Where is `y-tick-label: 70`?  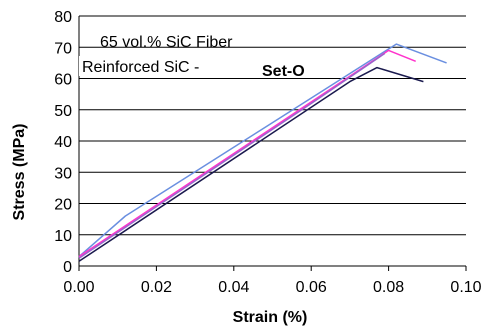 y-tick-label: 70 is located at coordinates (63, 48).